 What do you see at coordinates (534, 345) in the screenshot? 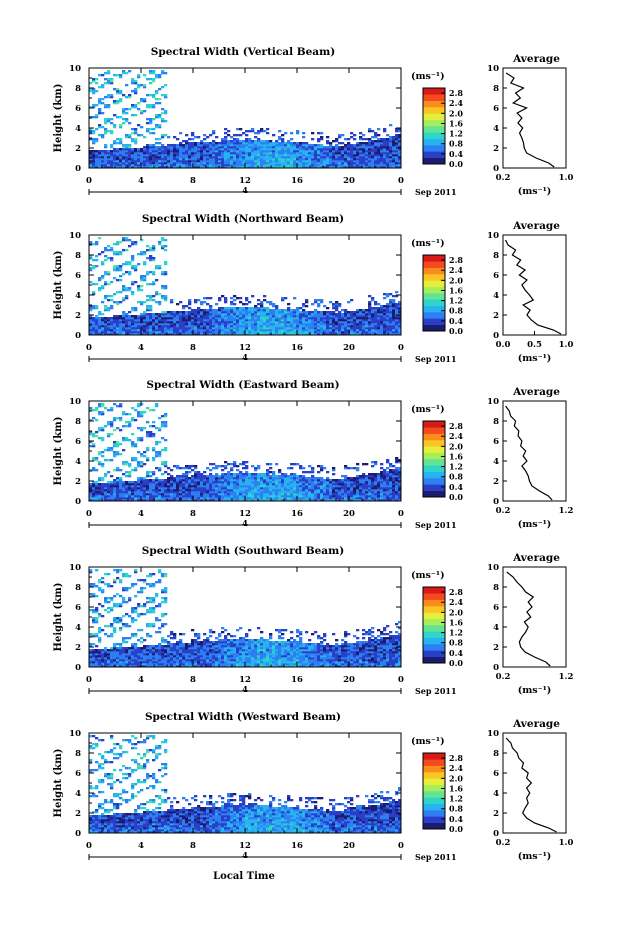
I see `average-x-tick-label: 0.5` at bounding box center [534, 345].